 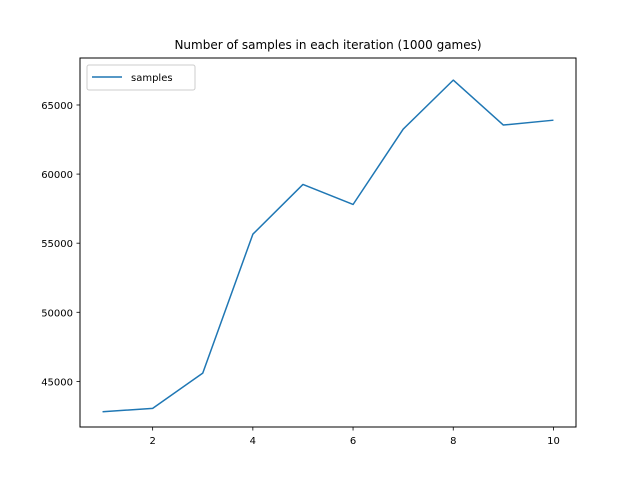 What do you see at coordinates (152, 441) in the screenshot?
I see `x-tick-label: 2` at bounding box center [152, 441].